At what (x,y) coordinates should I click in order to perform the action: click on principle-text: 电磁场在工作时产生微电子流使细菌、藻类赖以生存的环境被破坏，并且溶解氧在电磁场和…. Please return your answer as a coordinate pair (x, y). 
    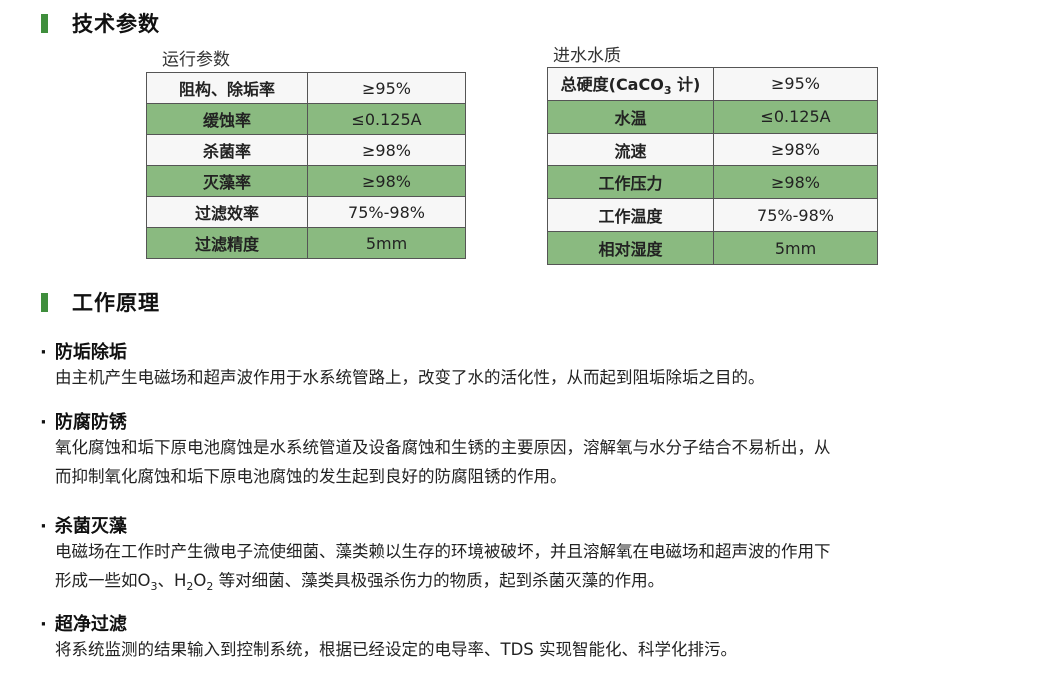
    Looking at the image, I should click on (443, 551).